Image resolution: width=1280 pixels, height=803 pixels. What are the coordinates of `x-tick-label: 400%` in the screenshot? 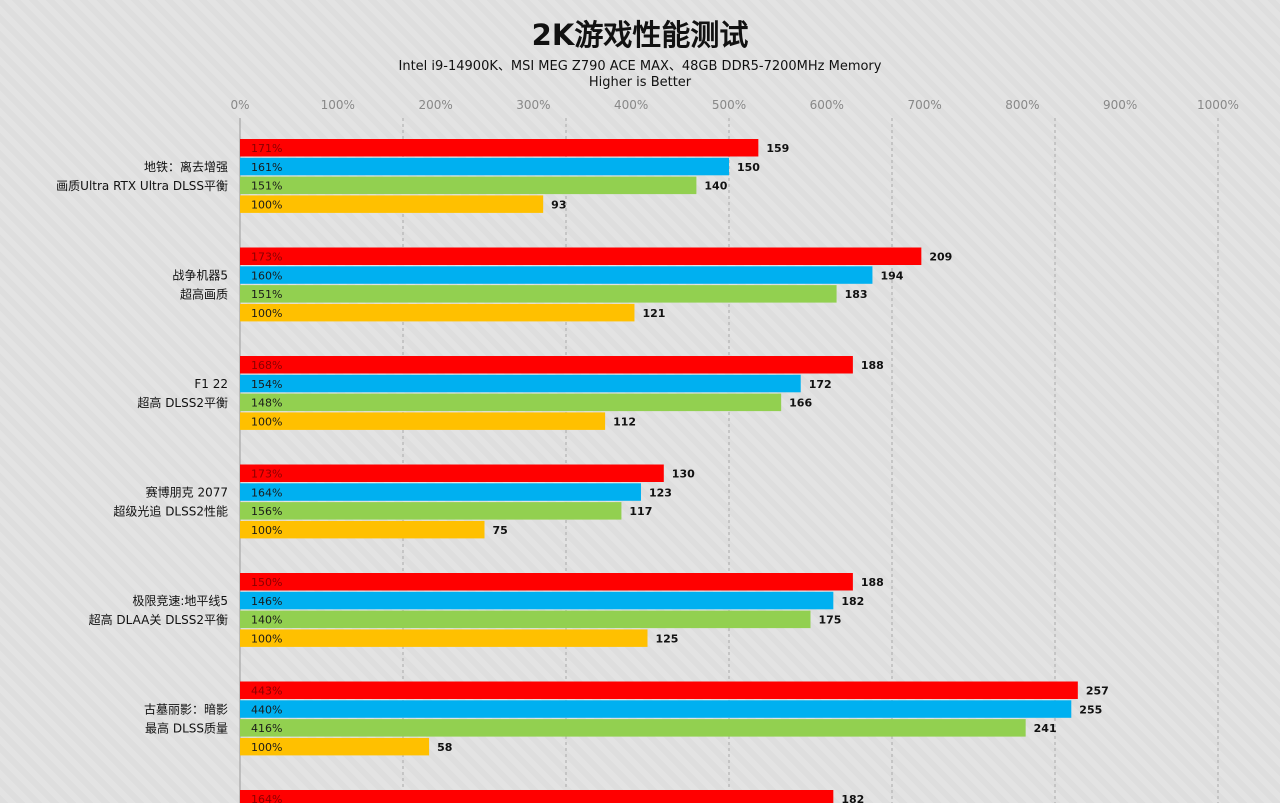 It's located at (631, 105).